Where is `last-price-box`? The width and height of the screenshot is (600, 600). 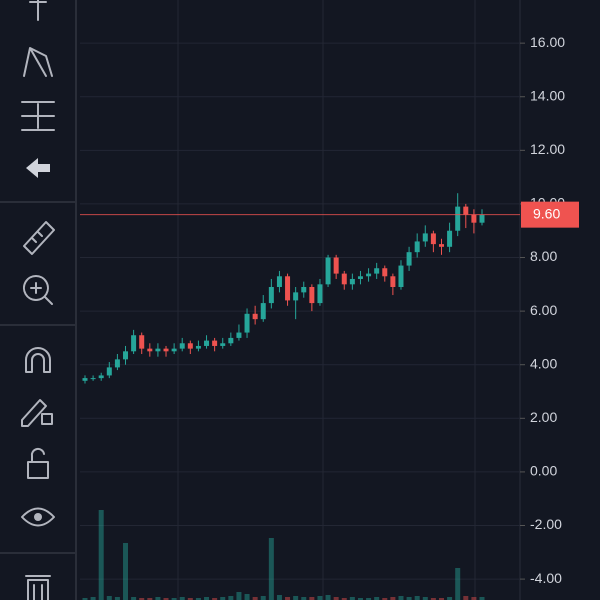 last-price-box is located at coordinates (550, 214).